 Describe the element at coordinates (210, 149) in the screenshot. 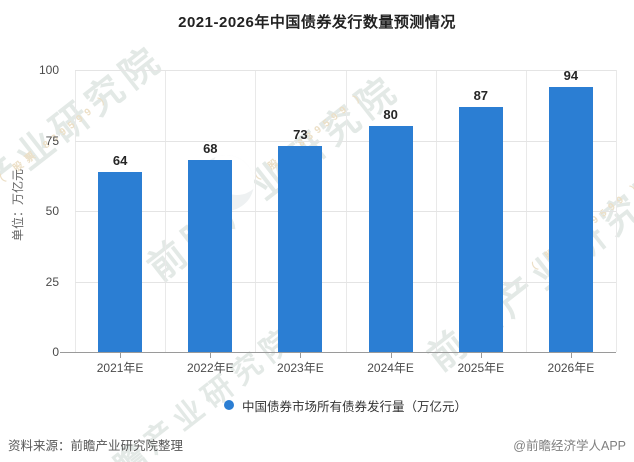

I see `bar-value-label: 68` at that location.